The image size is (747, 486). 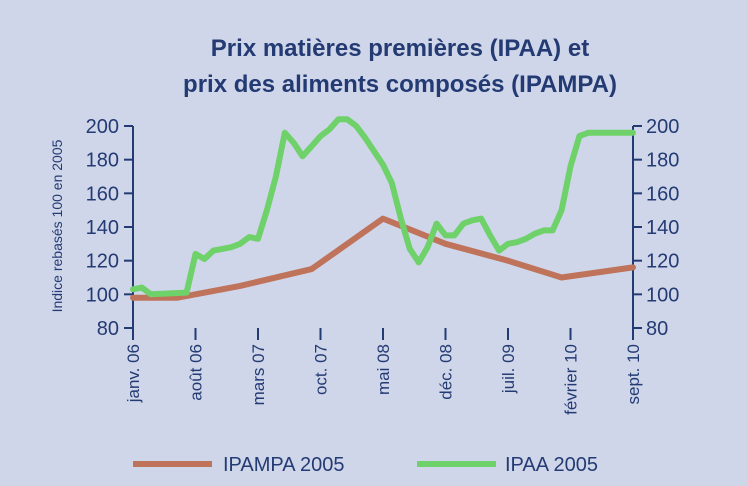 I want to click on y-tick-label-left: 100, so click(x=102, y=295).